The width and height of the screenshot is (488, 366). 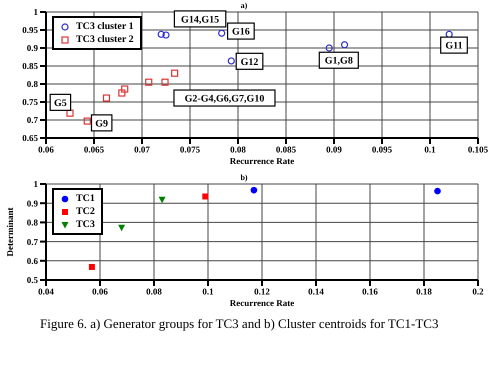 I want to click on x-tick-label: 0.075, so click(x=190, y=149).